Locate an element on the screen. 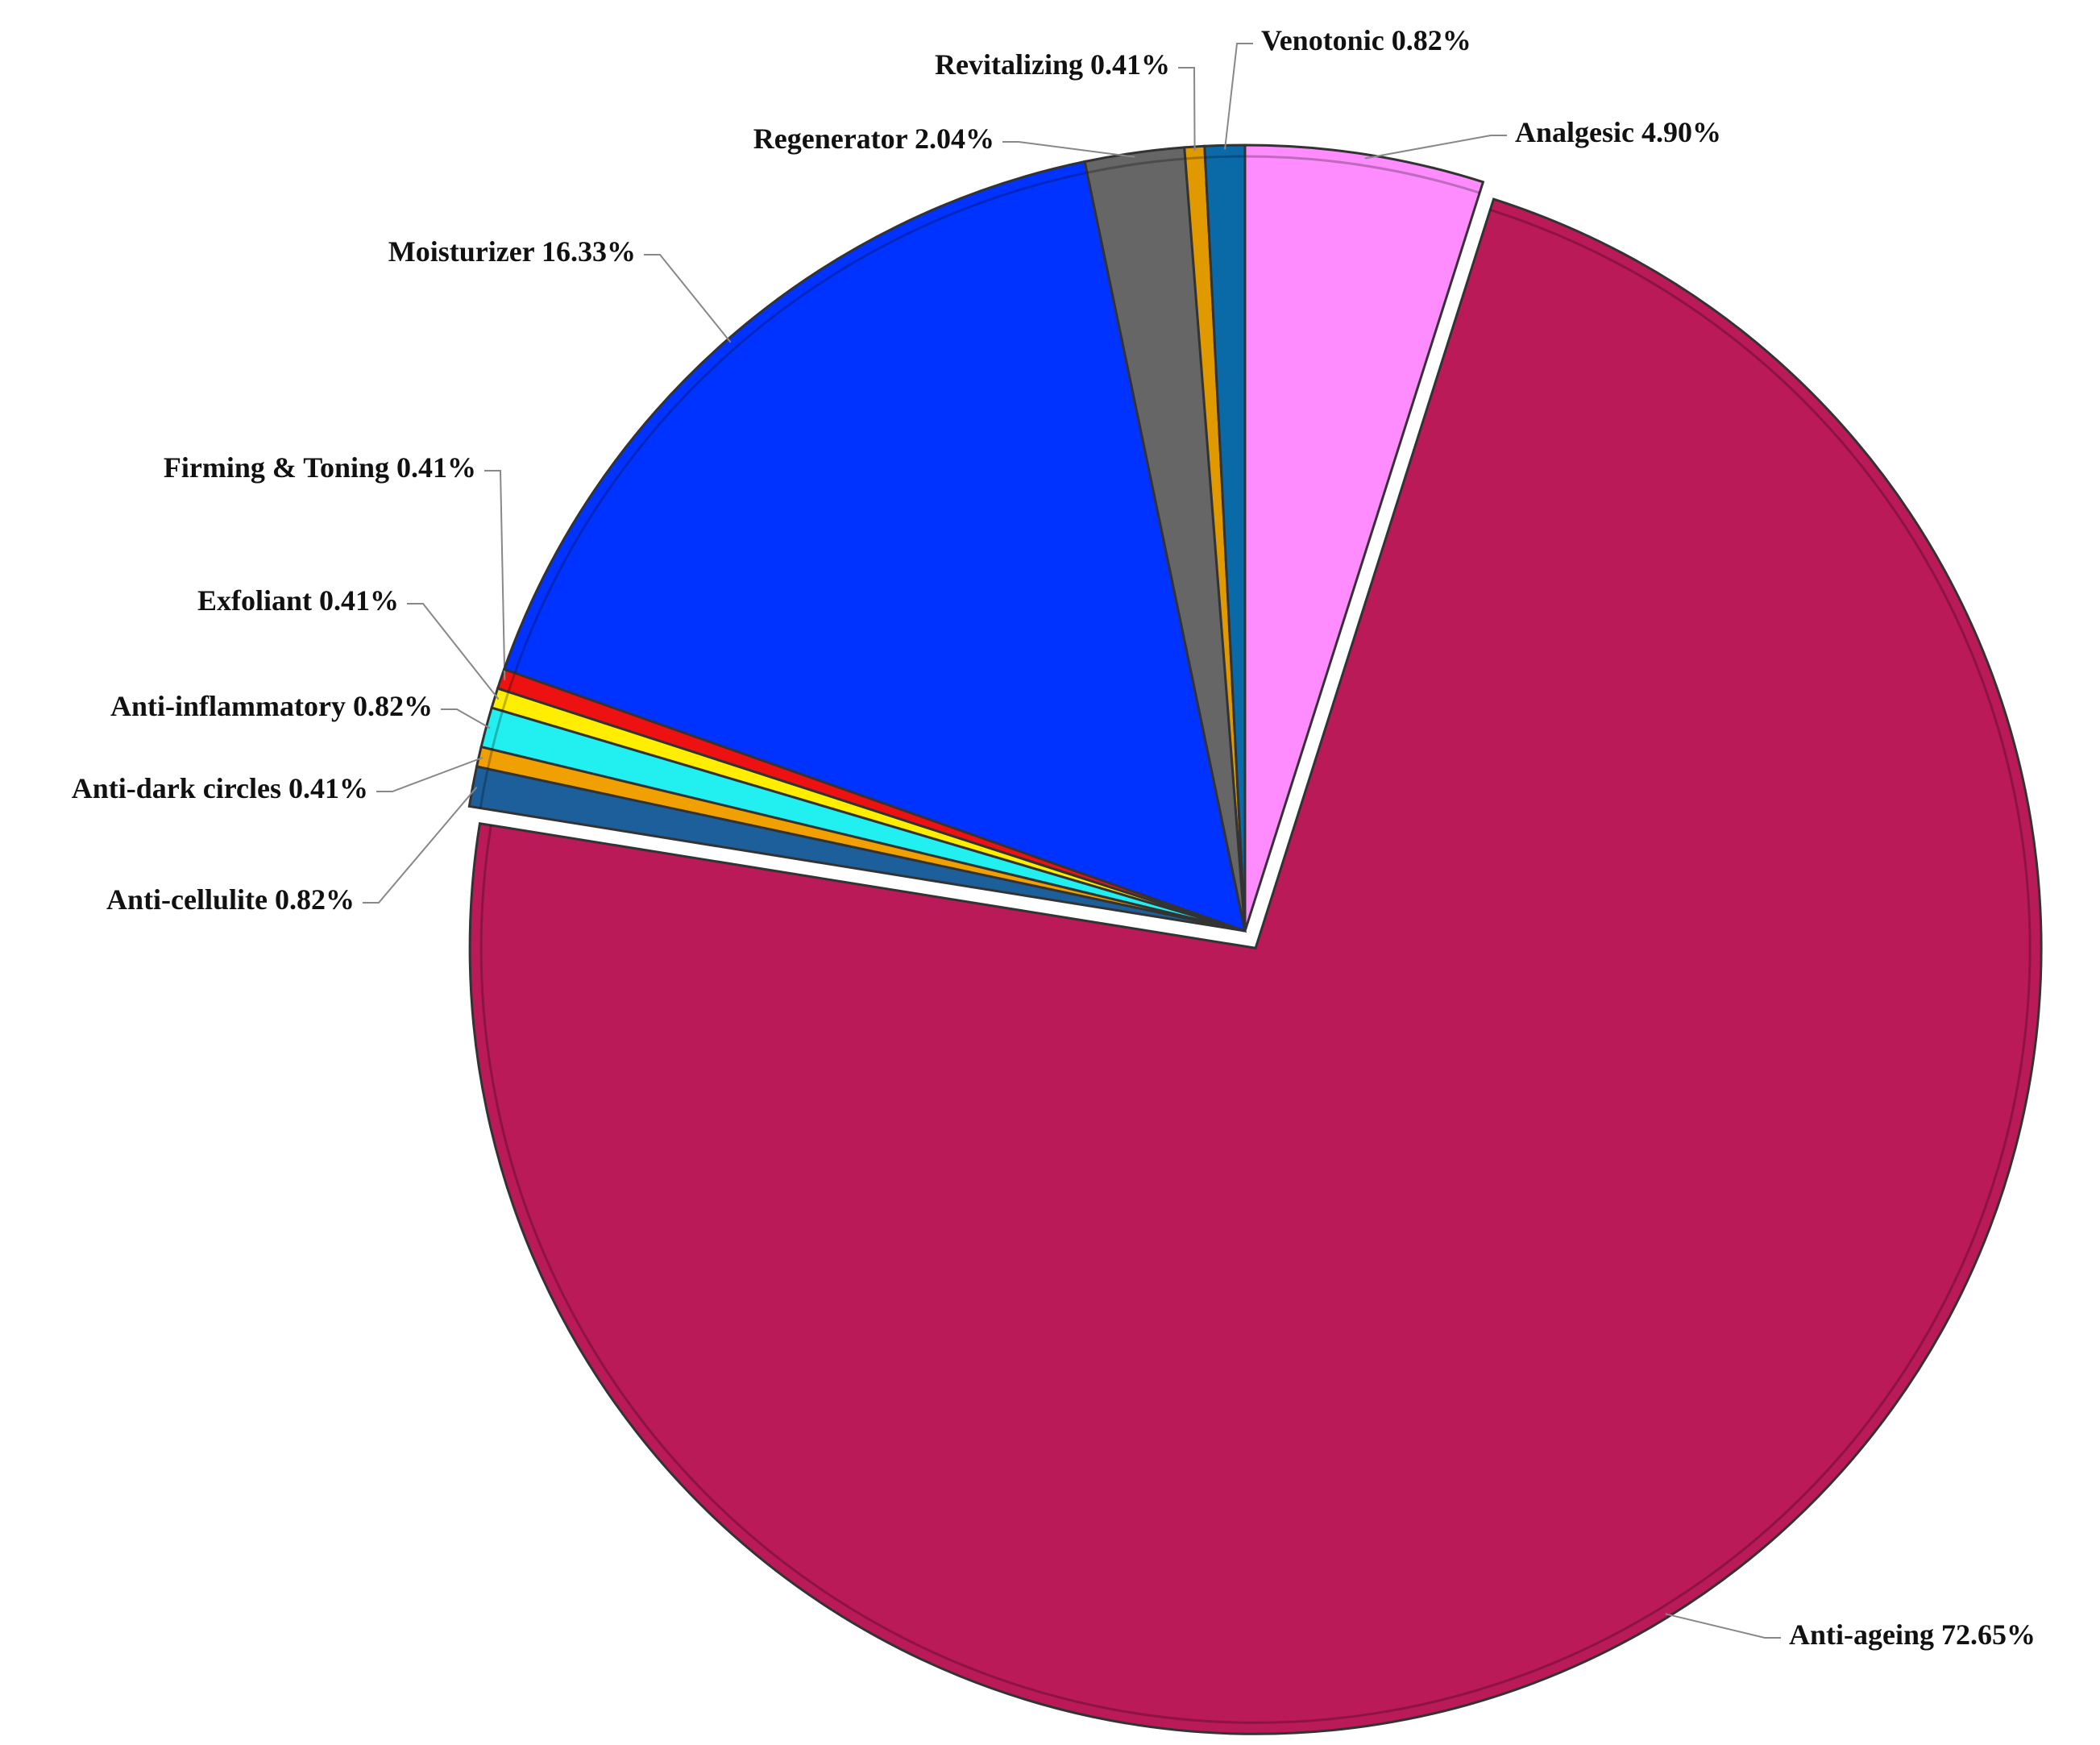 The image size is (2100, 1745). slice-label: Anti-dark circles 0.41% is located at coordinates (220, 788).